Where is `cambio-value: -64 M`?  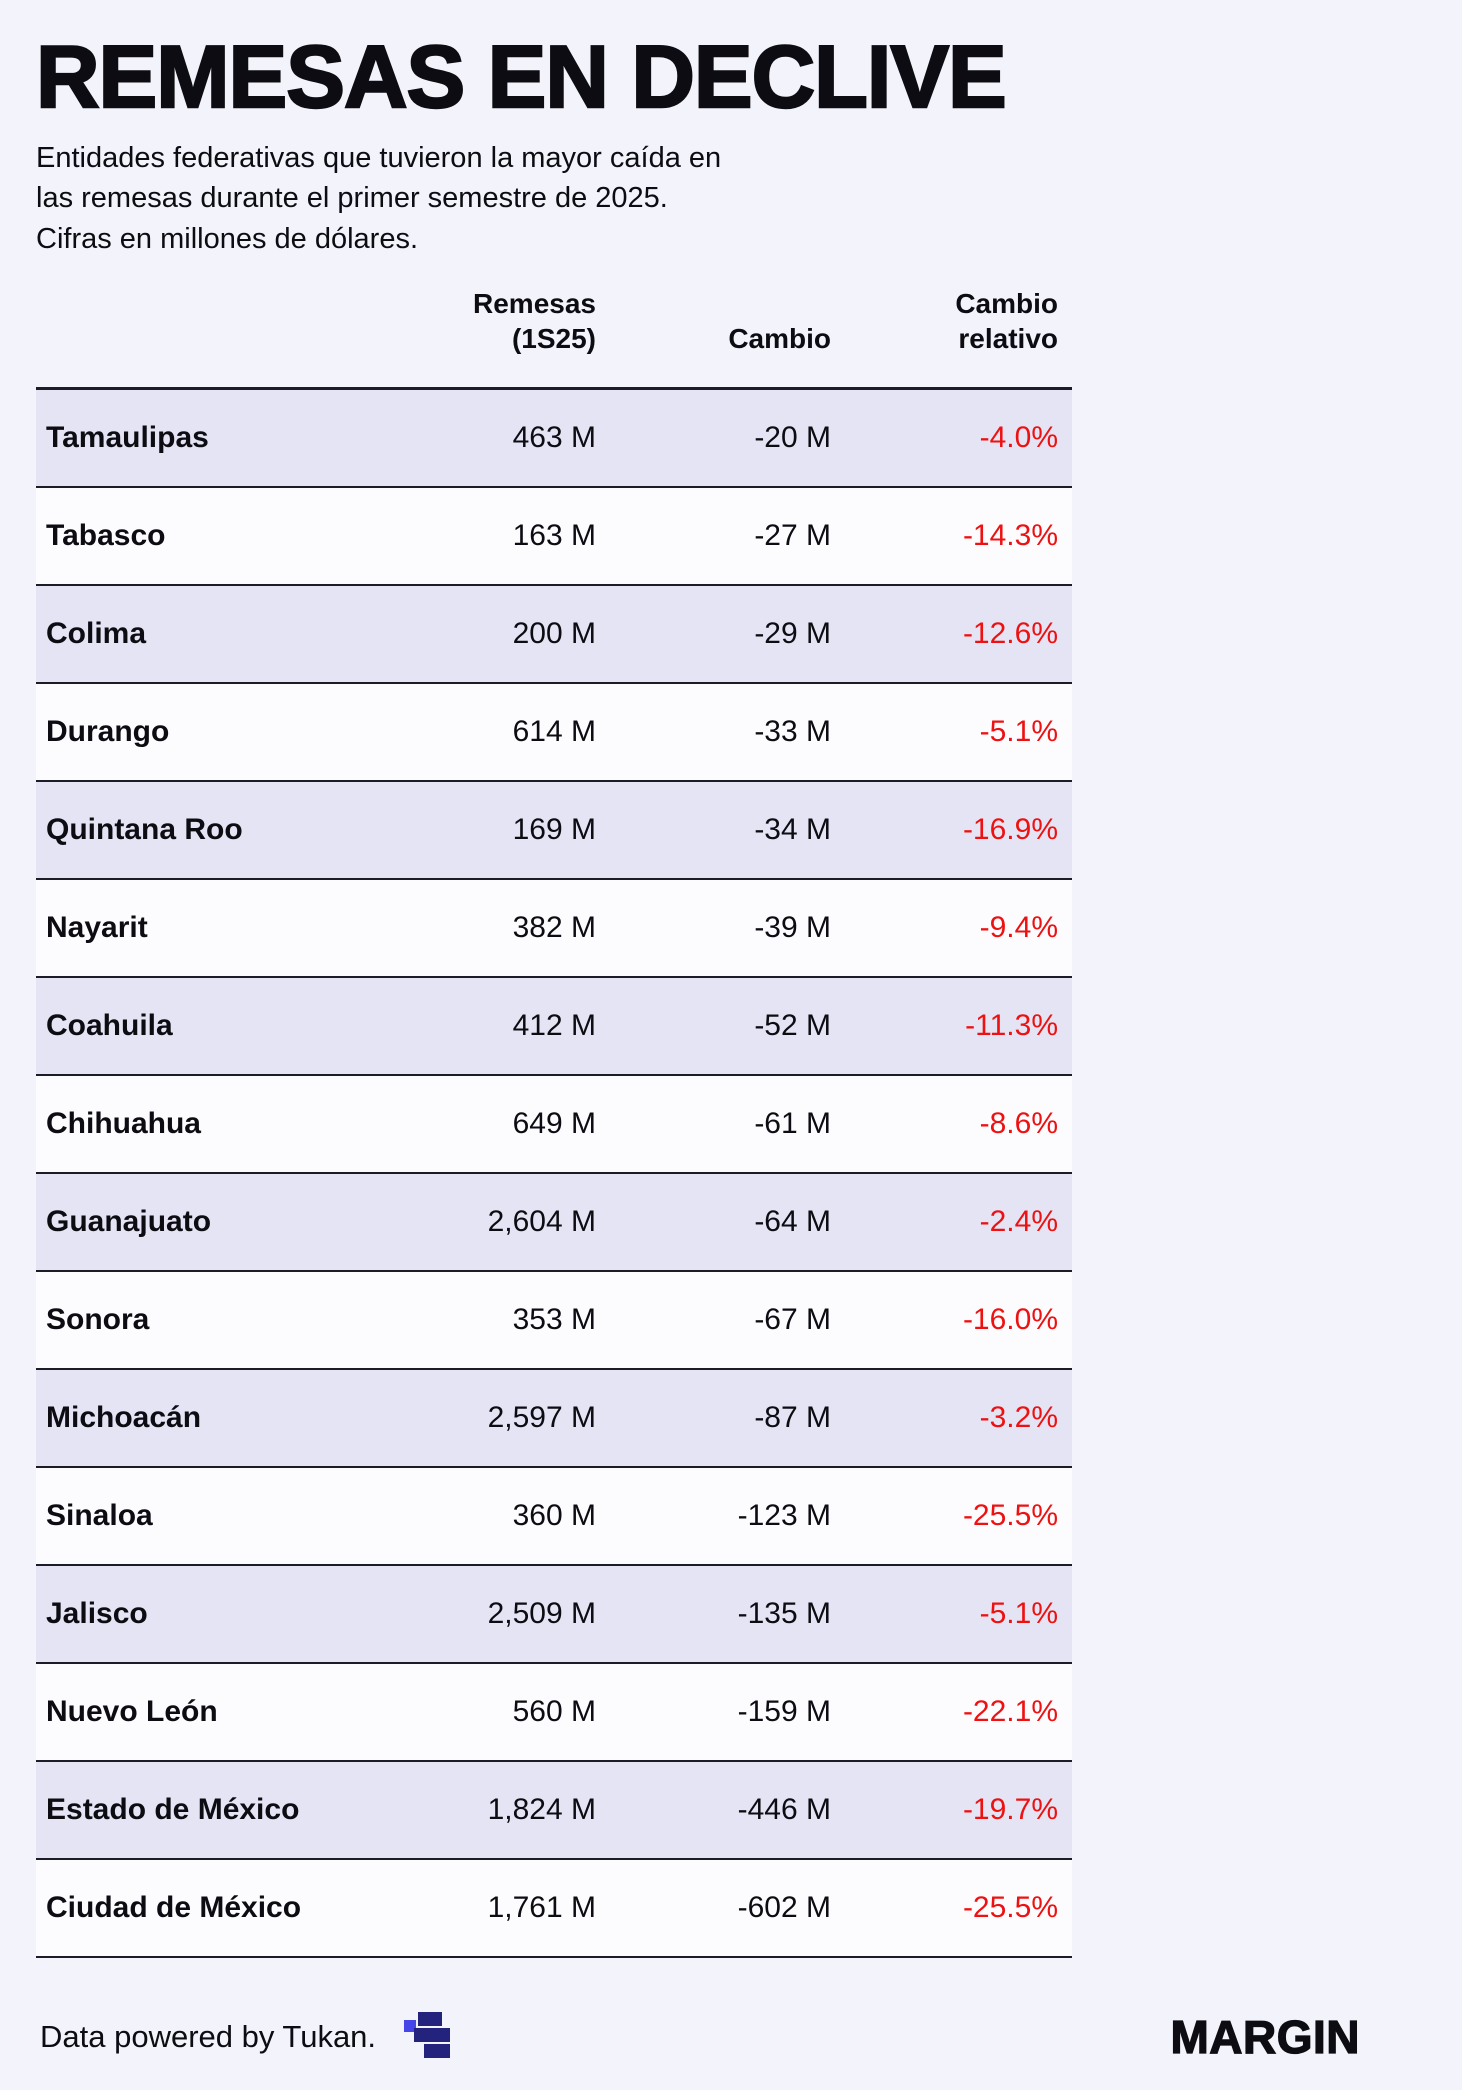 cambio-value: -64 M is located at coordinates (792, 1222).